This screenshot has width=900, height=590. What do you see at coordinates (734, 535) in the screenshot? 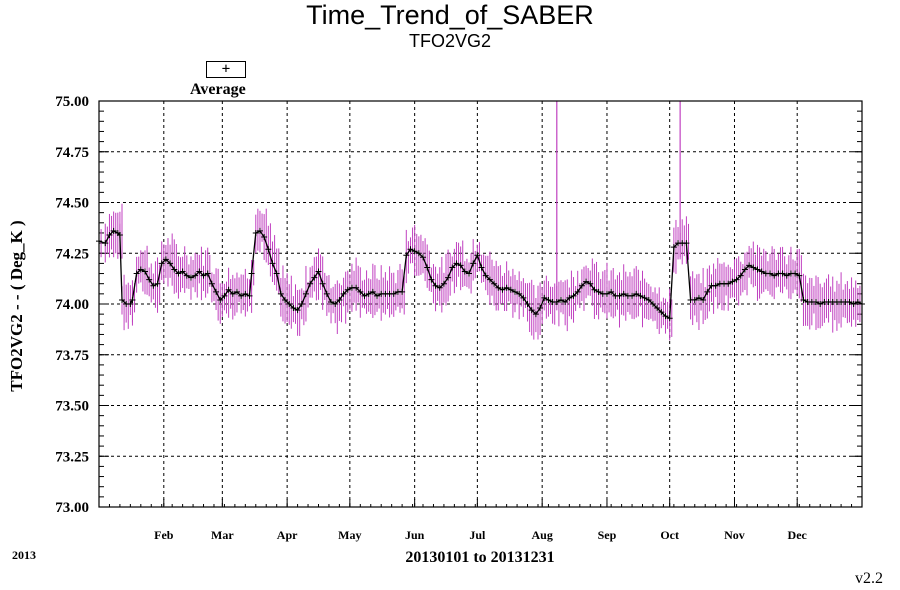
I see `x-tick-label: Nov` at bounding box center [734, 535].